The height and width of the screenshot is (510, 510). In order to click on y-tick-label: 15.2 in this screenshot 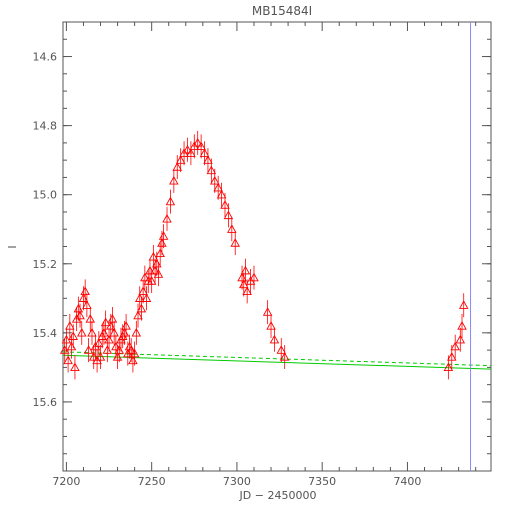, I will do `click(45, 264)`.